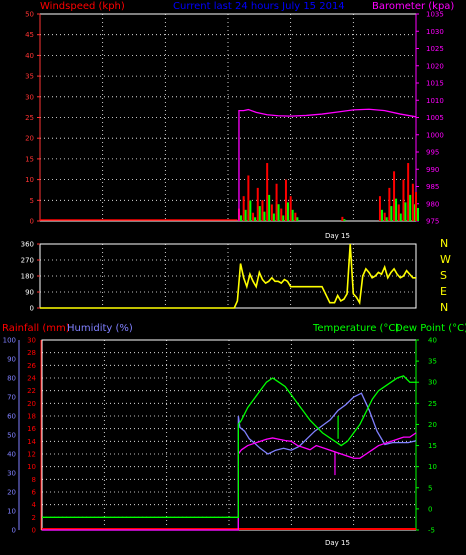  I want to click on baro-tick-label: 1020, so click(435, 66).